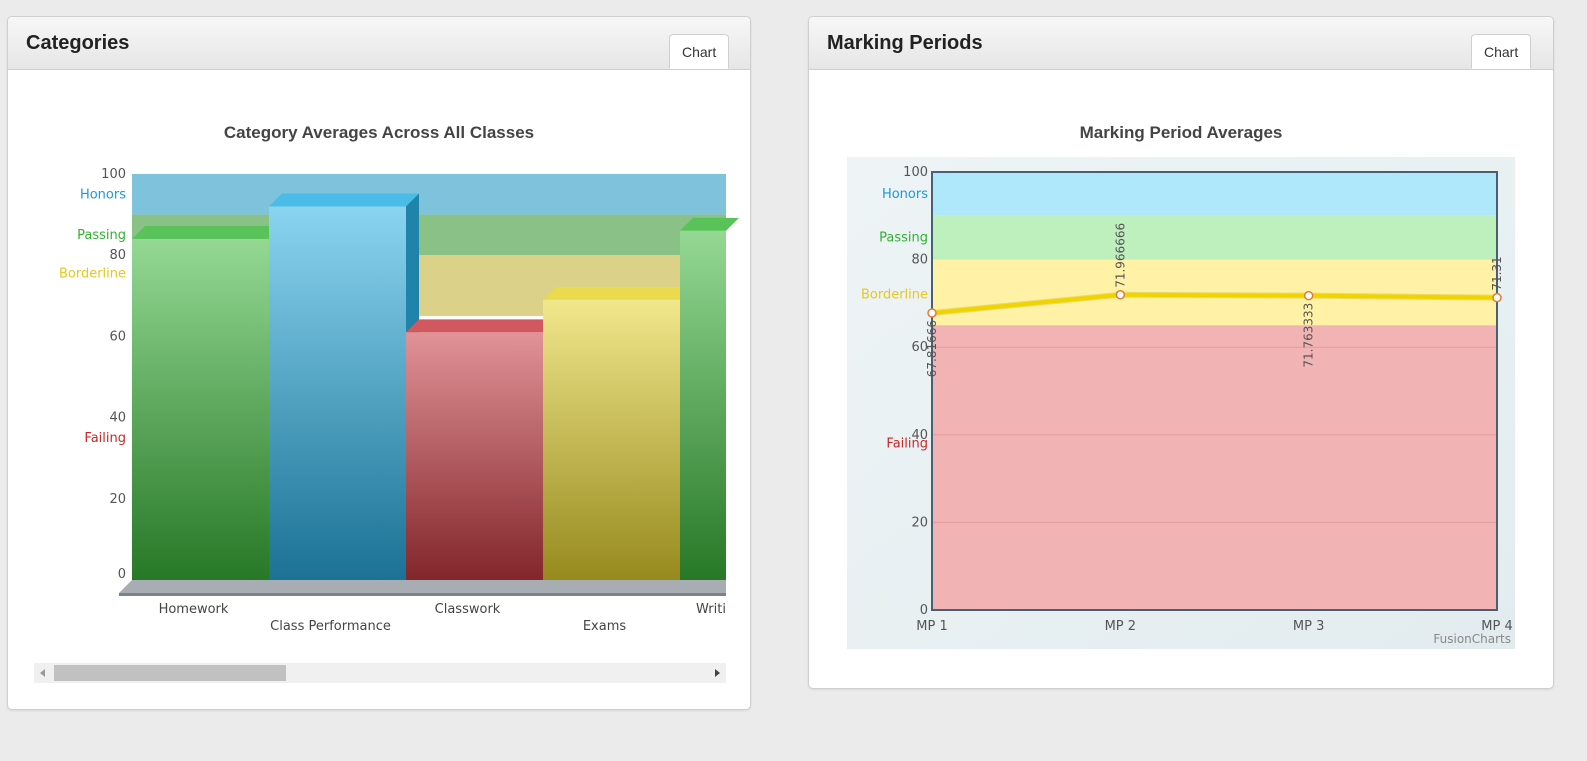 The height and width of the screenshot is (761, 1587). Describe the element at coordinates (42, 673) in the screenshot. I see `scroll-left-arrow-icon` at that location.